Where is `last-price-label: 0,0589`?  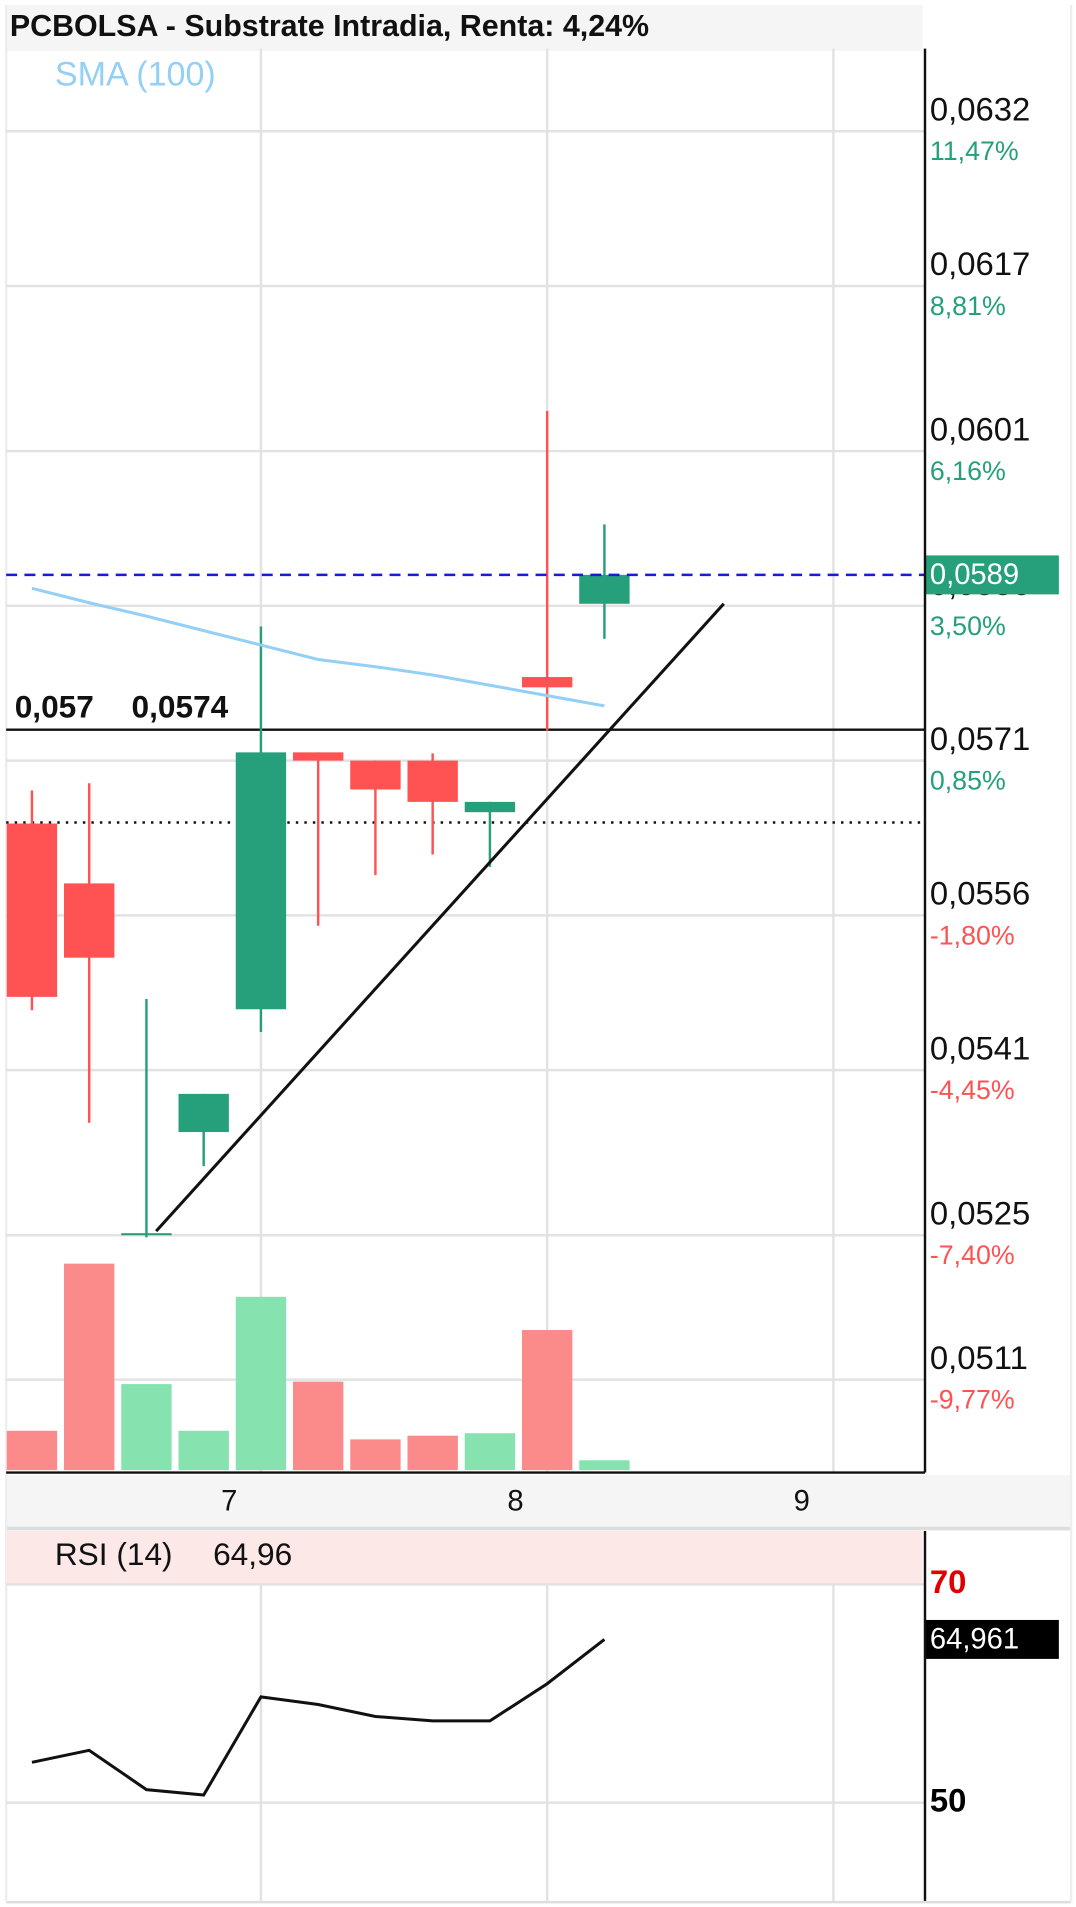
last-price-label: 0,0589 is located at coordinates (974, 575).